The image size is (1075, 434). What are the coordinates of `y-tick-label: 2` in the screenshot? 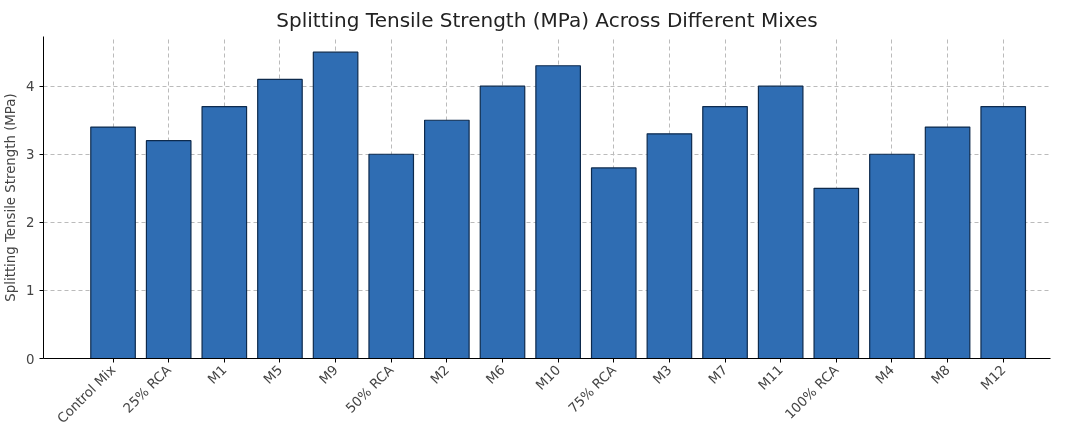 It's located at (30, 223).